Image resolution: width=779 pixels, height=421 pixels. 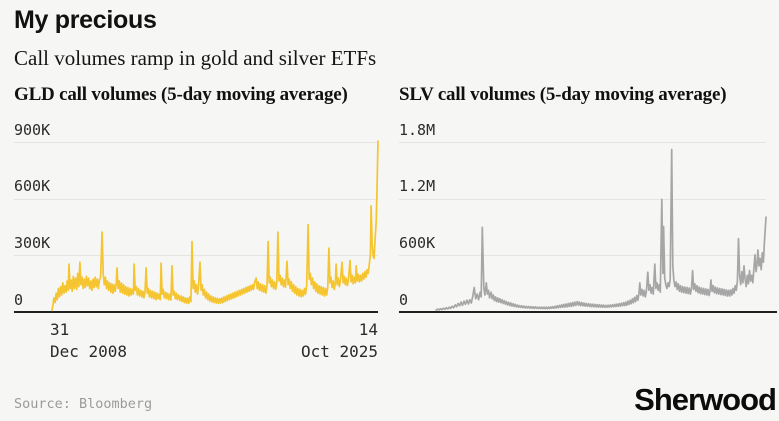 I want to click on x-tick-end-day: 14, so click(x=368, y=329).